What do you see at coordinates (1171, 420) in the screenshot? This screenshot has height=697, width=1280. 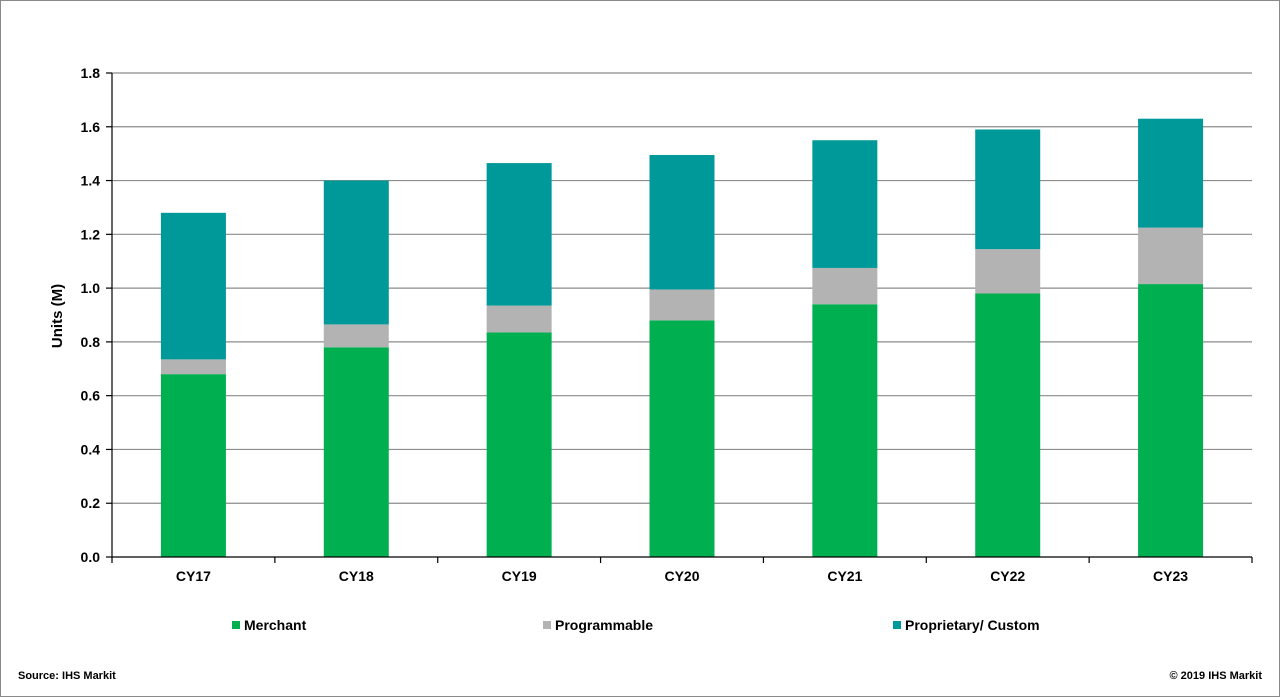 I see `bar-merchant-cy23` at bounding box center [1171, 420].